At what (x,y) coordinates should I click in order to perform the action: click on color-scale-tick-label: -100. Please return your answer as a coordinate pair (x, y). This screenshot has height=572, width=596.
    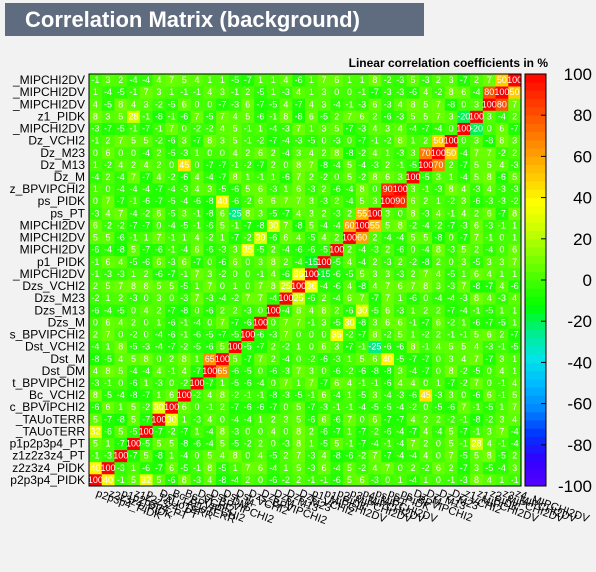
    Looking at the image, I should click on (575, 486).